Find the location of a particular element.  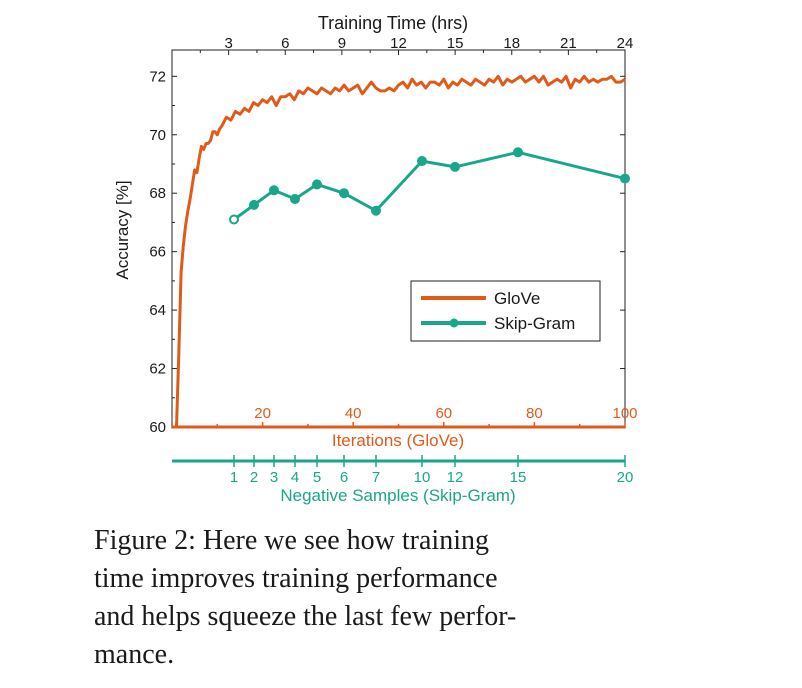

skipgram-line is located at coordinates (429, 185).